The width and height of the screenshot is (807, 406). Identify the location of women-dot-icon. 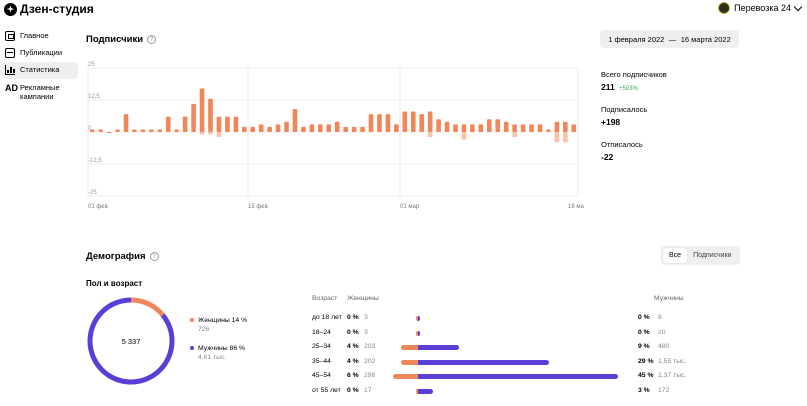
(192, 320).